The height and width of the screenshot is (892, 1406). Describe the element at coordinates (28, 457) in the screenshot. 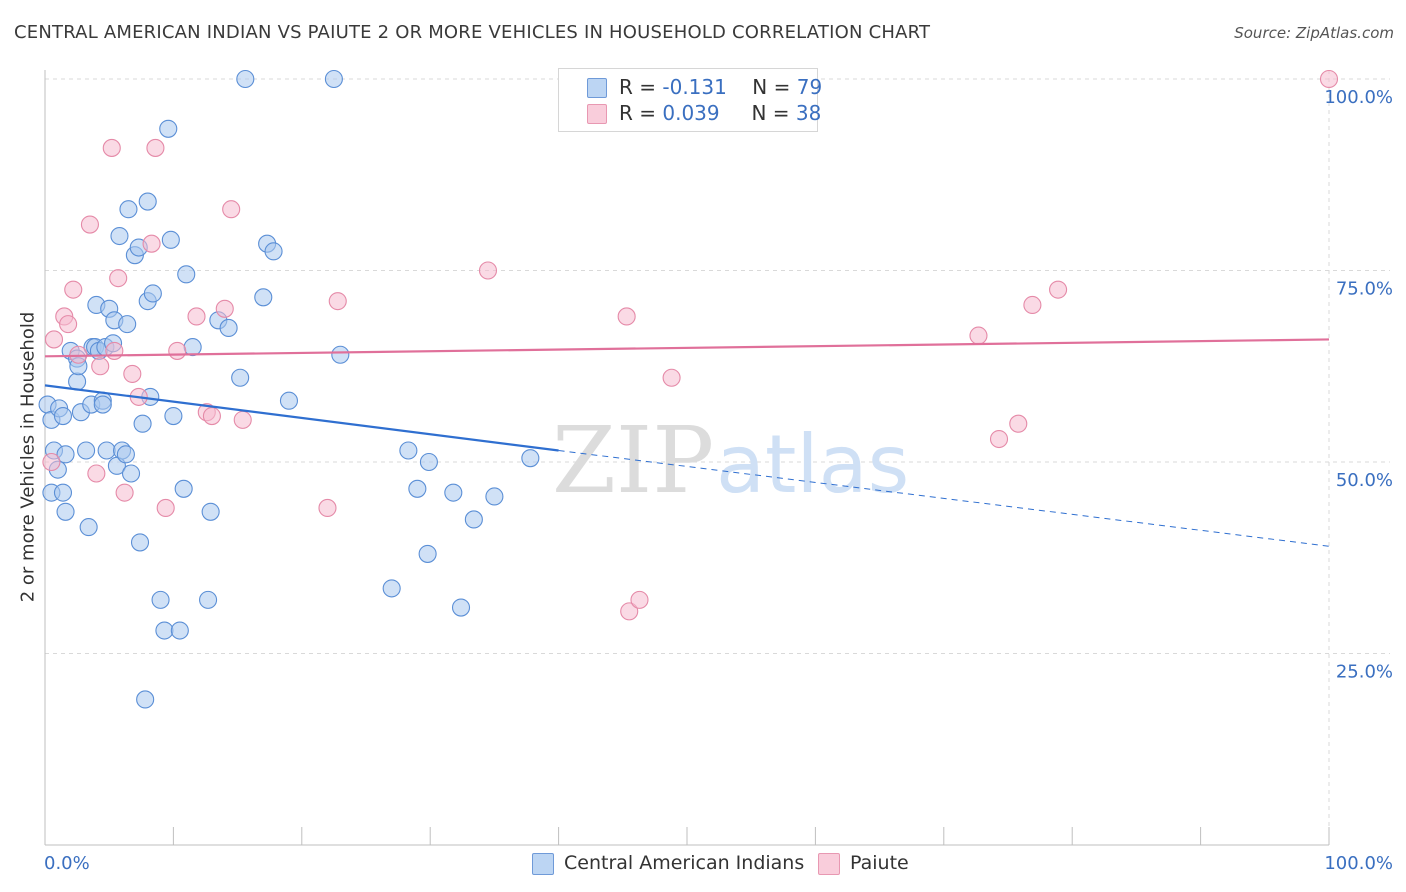

I see `y-axis-label: 2 or more Vehicles in Household` at that location.